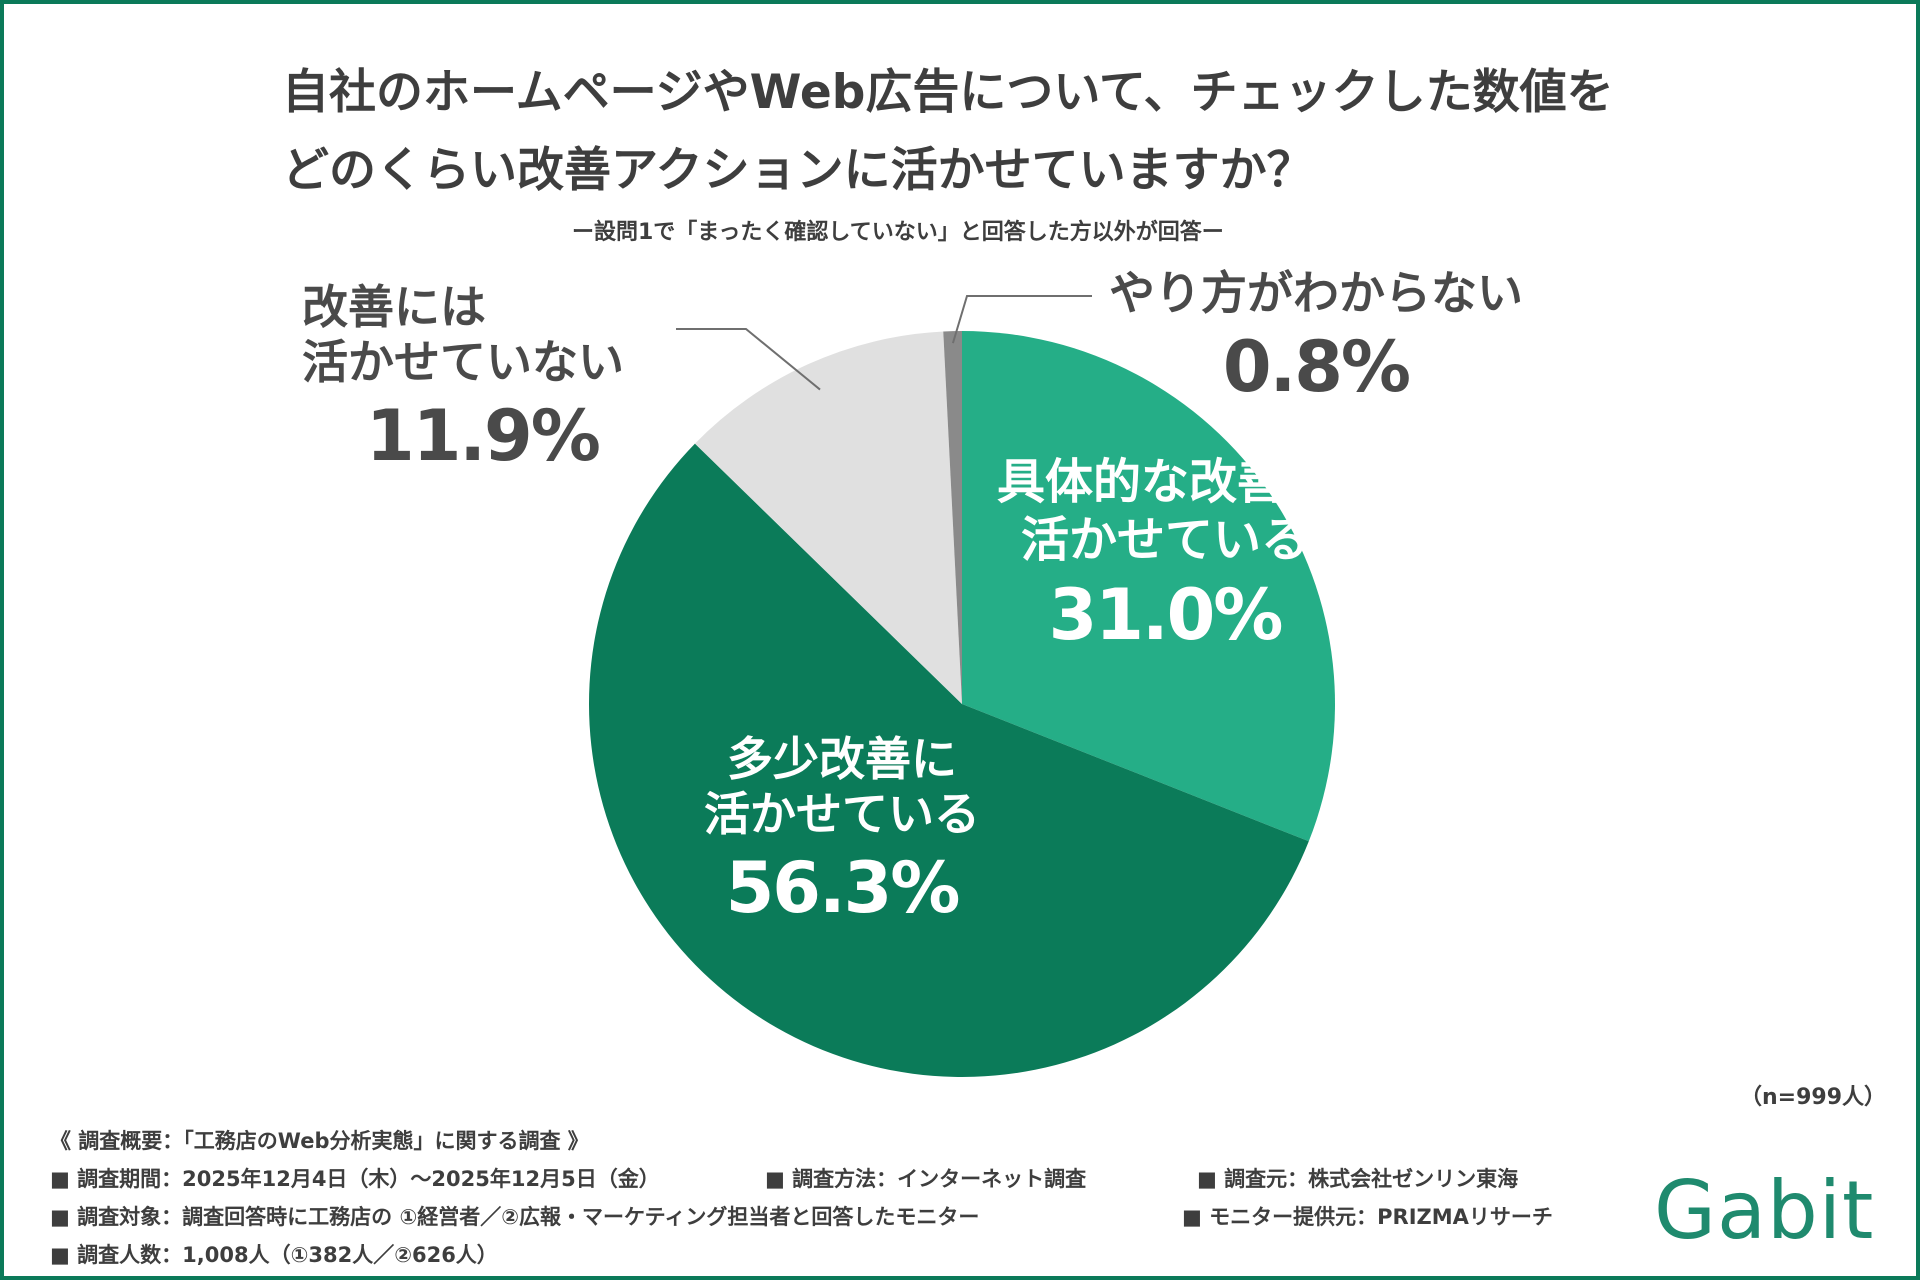 Image resolution: width=1920 pixels, height=1280 pixels. I want to click on leader-line-dont-know-how, so click(1021, 319).